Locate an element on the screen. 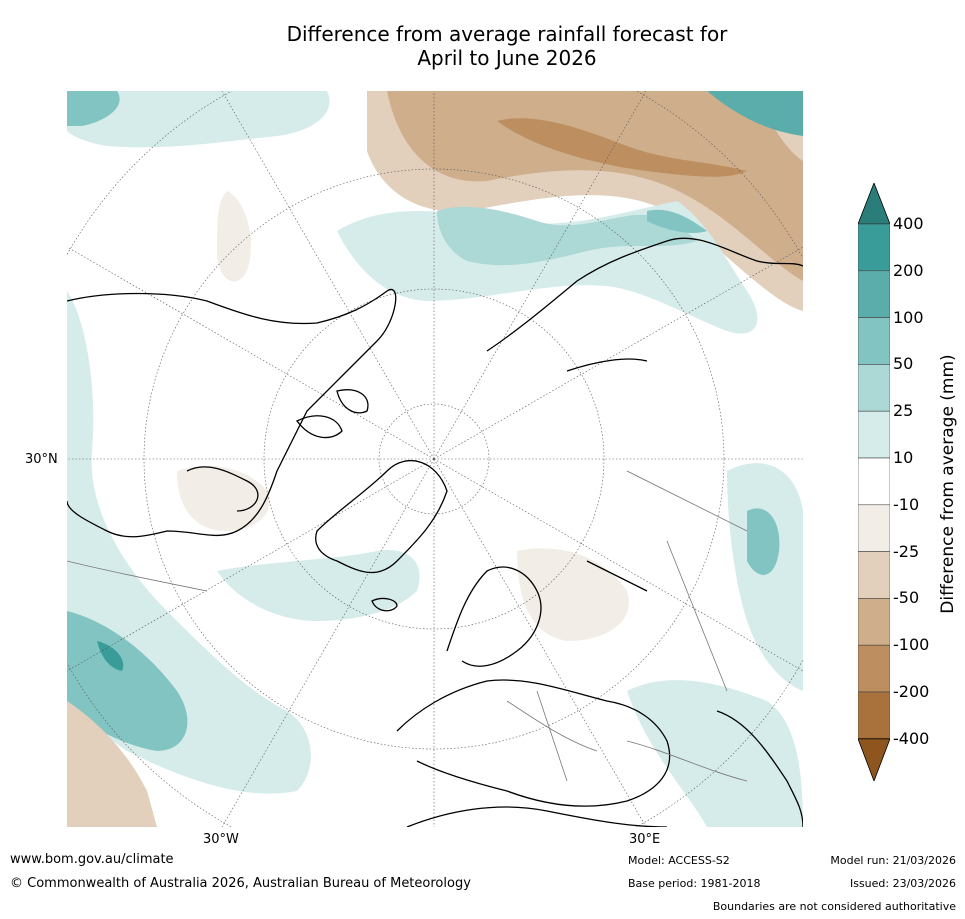 This screenshot has width=965, height=919. dry-anomaly-north-strong is located at coordinates (622, 147).